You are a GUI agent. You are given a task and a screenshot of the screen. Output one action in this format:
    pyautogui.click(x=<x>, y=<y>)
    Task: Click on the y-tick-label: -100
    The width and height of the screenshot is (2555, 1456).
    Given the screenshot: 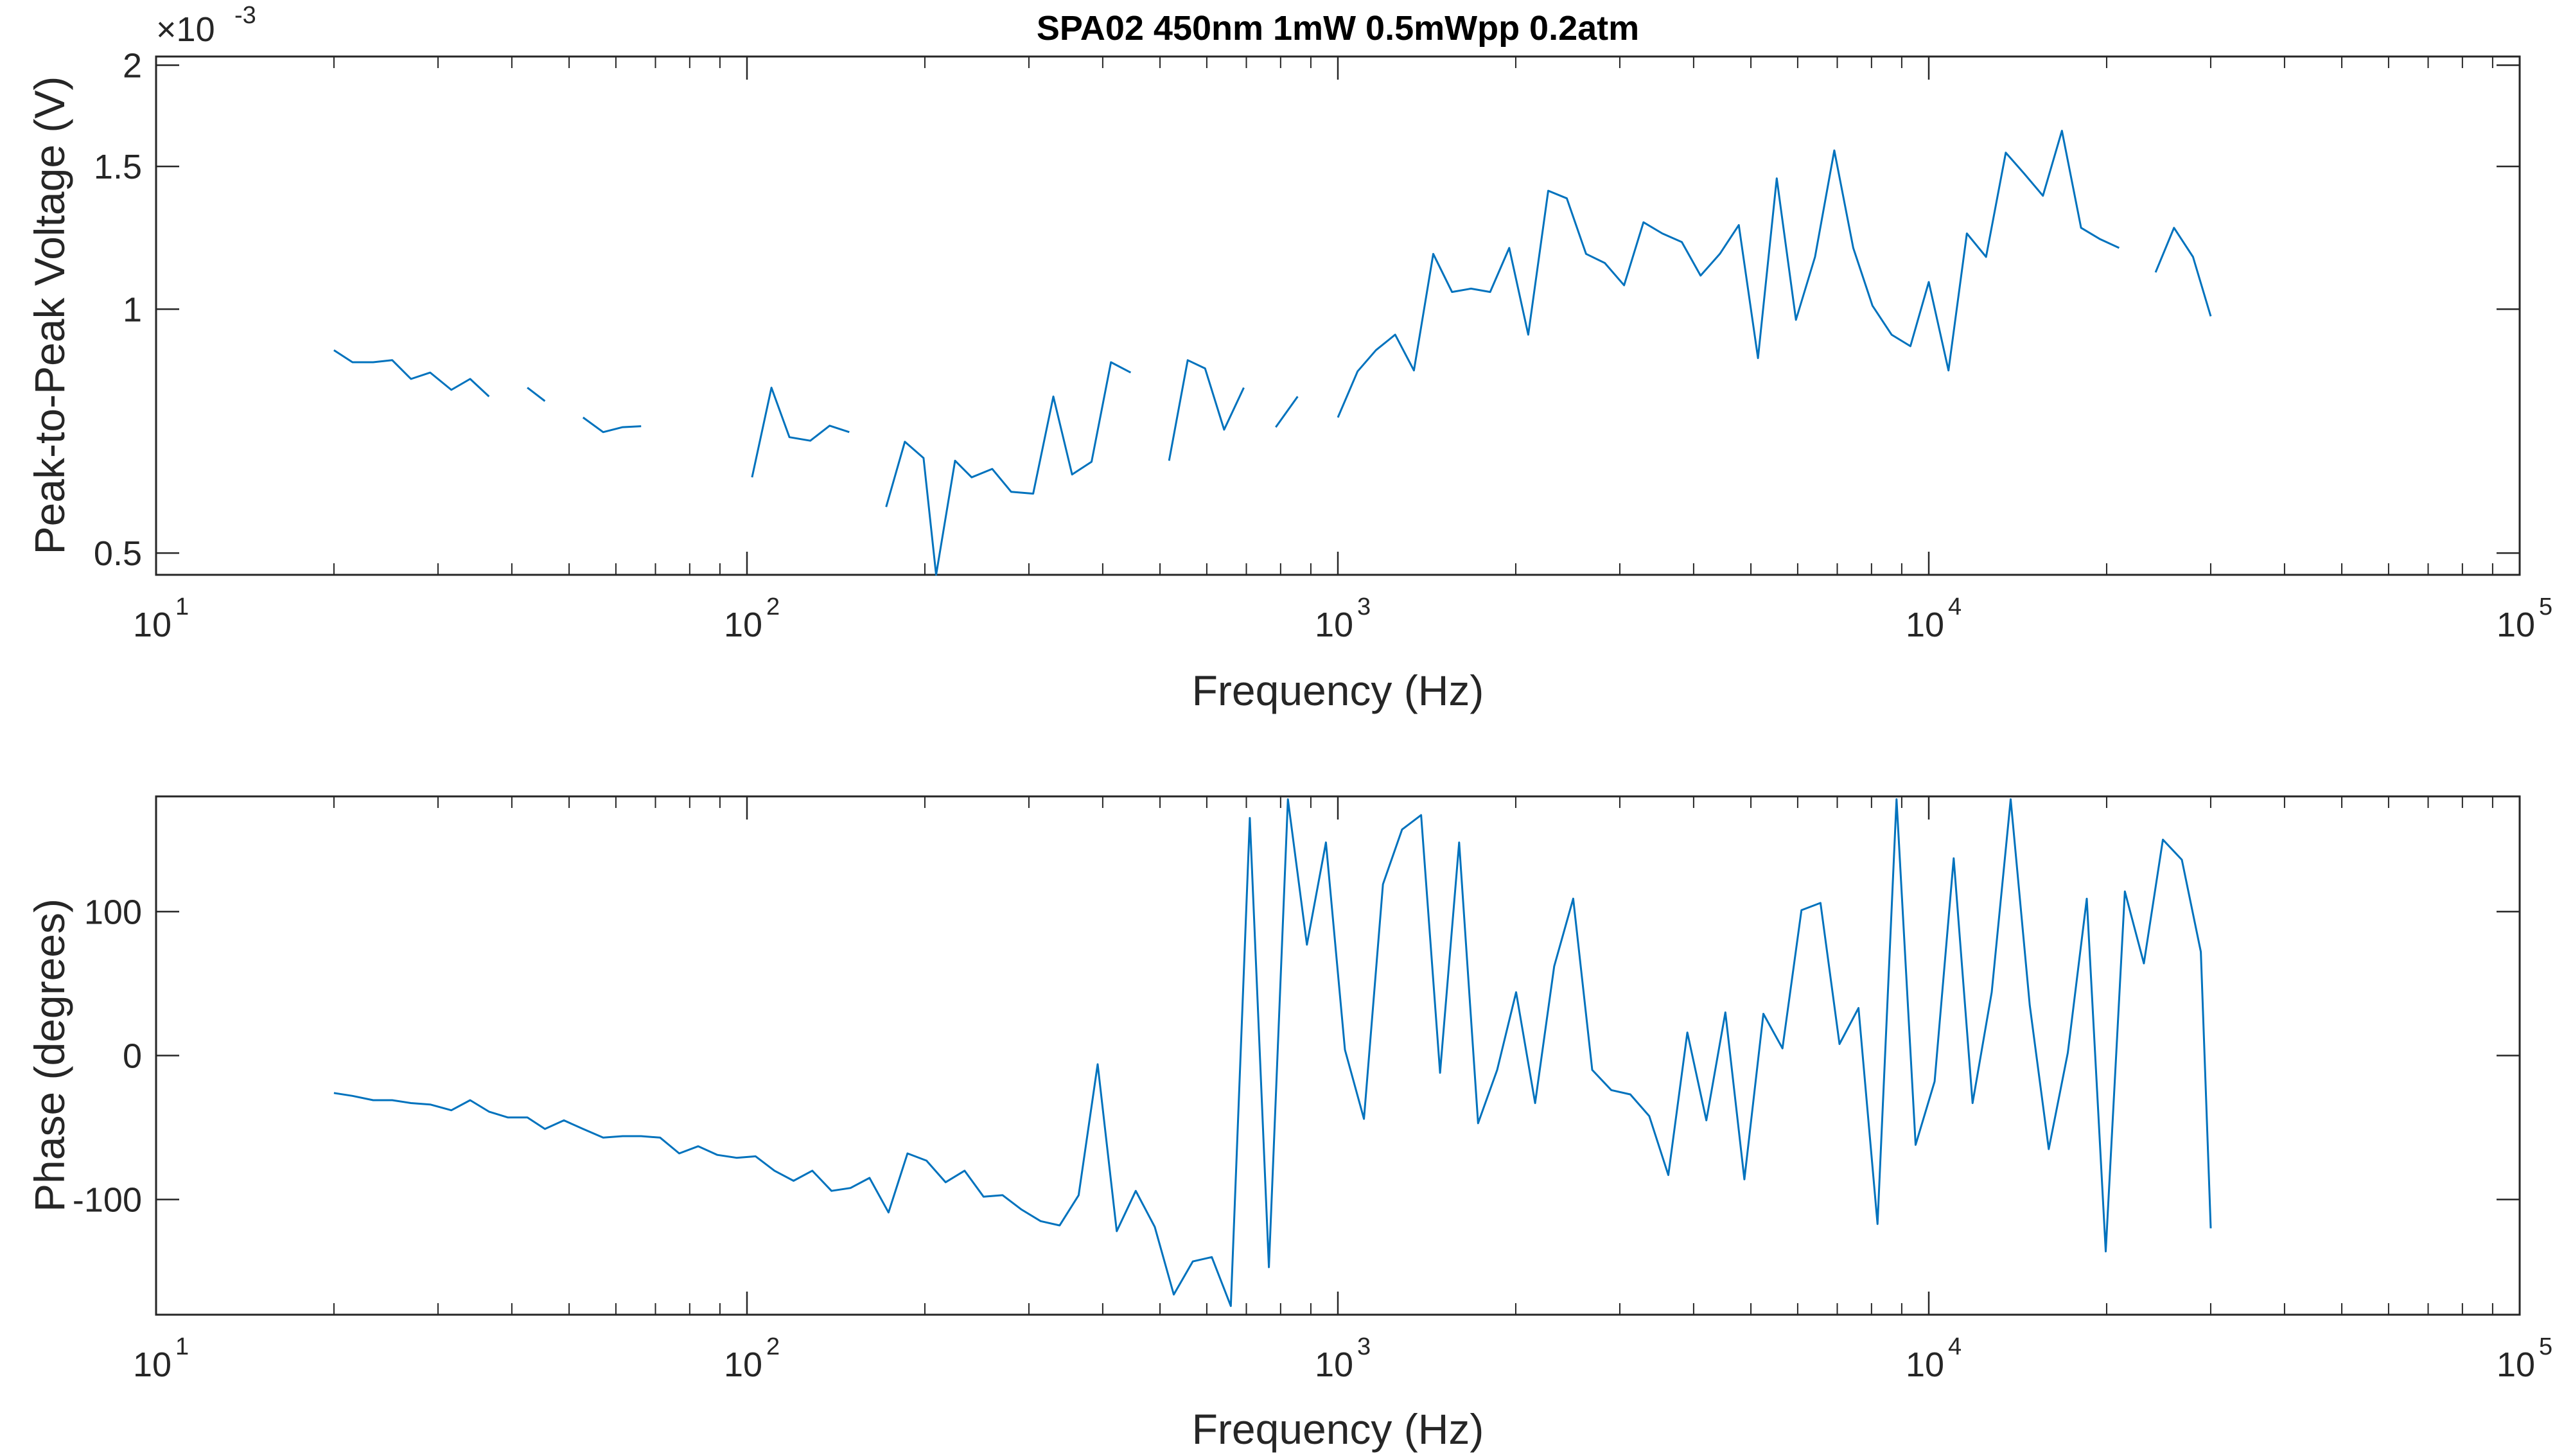 What is the action you would take?
    pyautogui.click(x=107, y=1200)
    